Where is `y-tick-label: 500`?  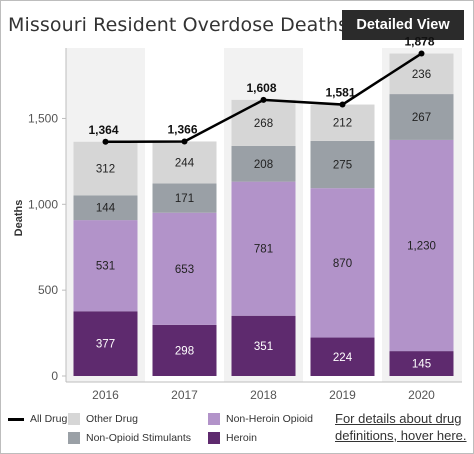
y-tick-label: 500 is located at coordinates (48, 290).